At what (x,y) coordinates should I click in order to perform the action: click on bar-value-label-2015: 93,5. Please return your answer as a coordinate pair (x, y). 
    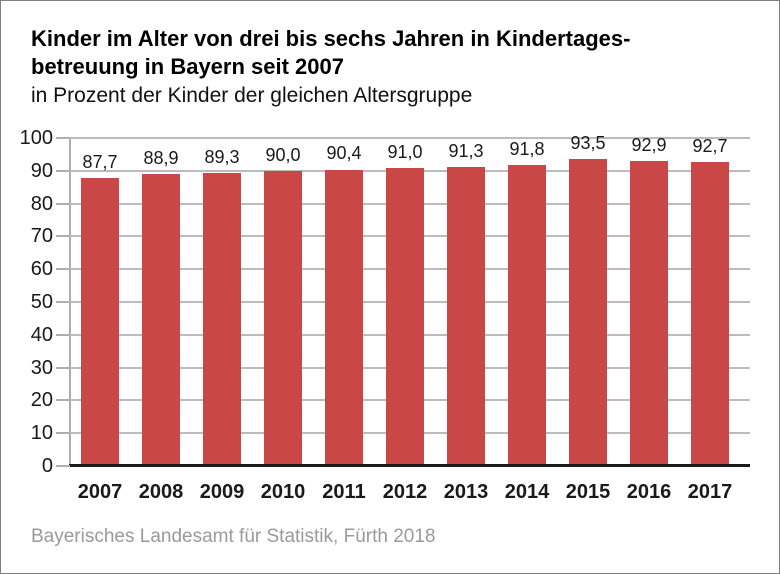
    Looking at the image, I should click on (588, 143).